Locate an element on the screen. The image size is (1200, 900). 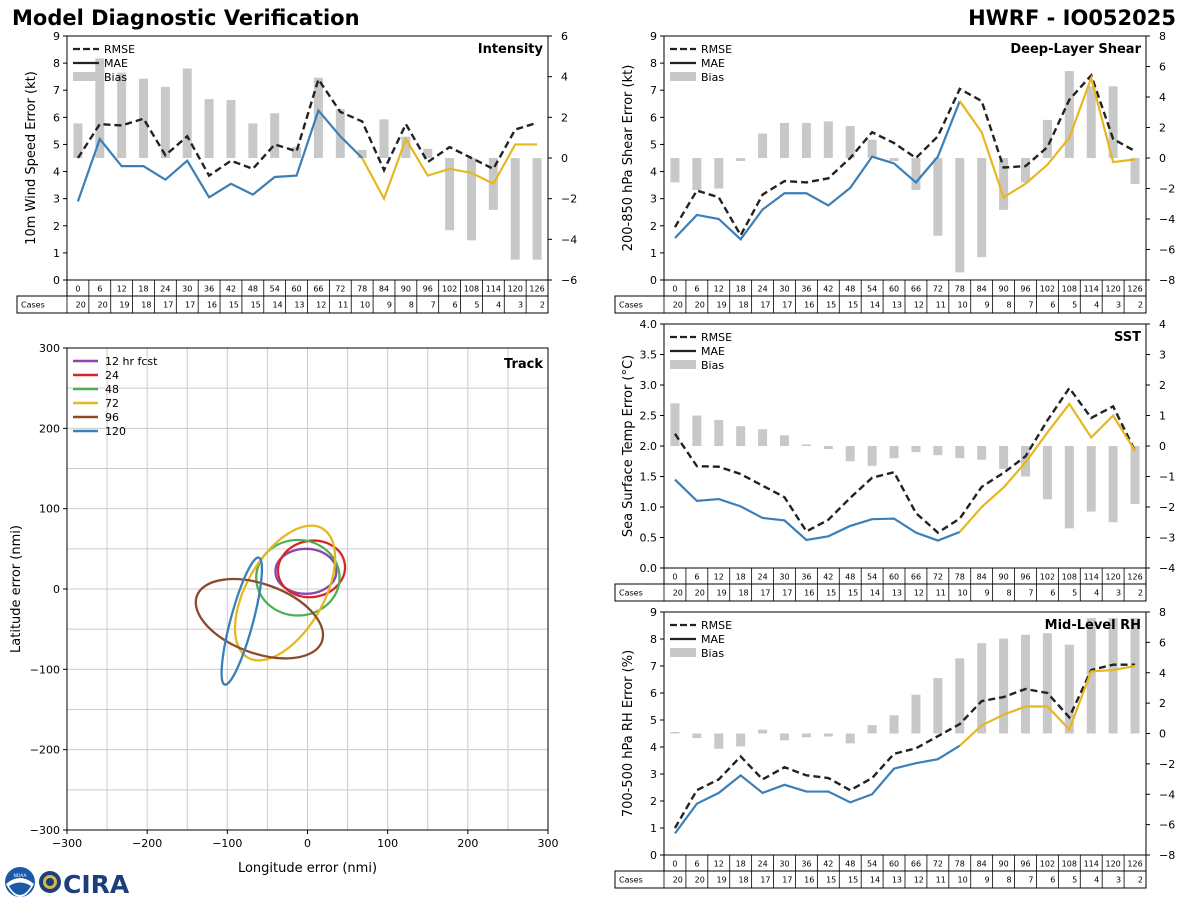
intensity-ytick-label: 0 is located at coordinates (56, 280).